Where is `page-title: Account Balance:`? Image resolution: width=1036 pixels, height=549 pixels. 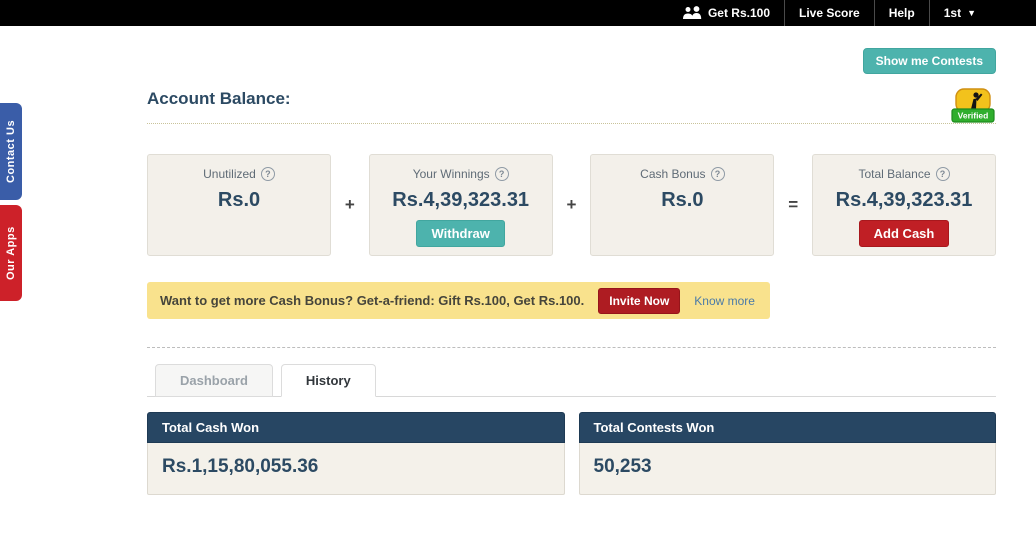 page-title: Account Balance: is located at coordinates (219, 98).